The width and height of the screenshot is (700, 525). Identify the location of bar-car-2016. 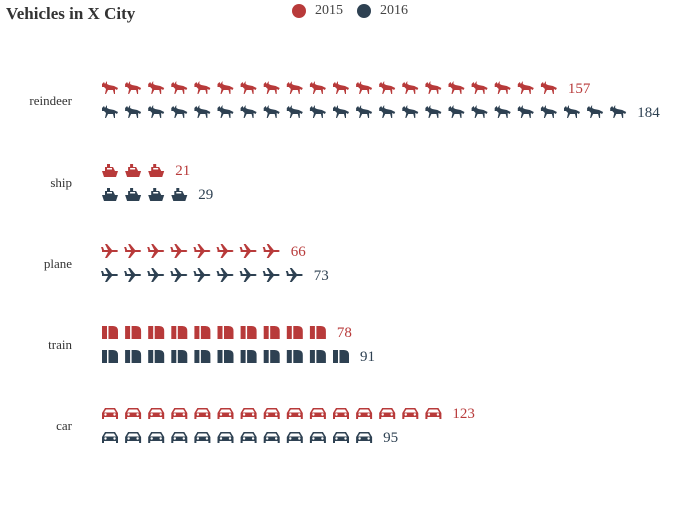
(237, 437).